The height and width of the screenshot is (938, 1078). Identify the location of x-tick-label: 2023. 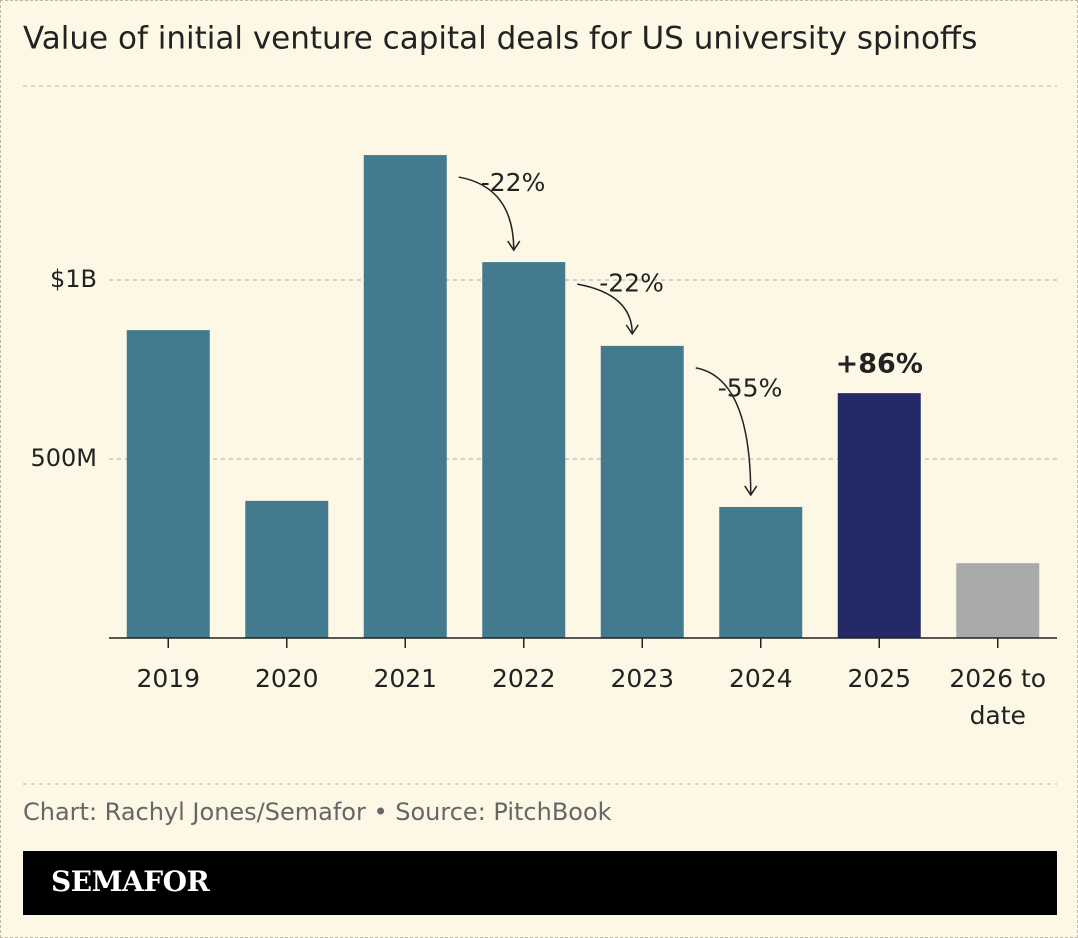
(642, 678).